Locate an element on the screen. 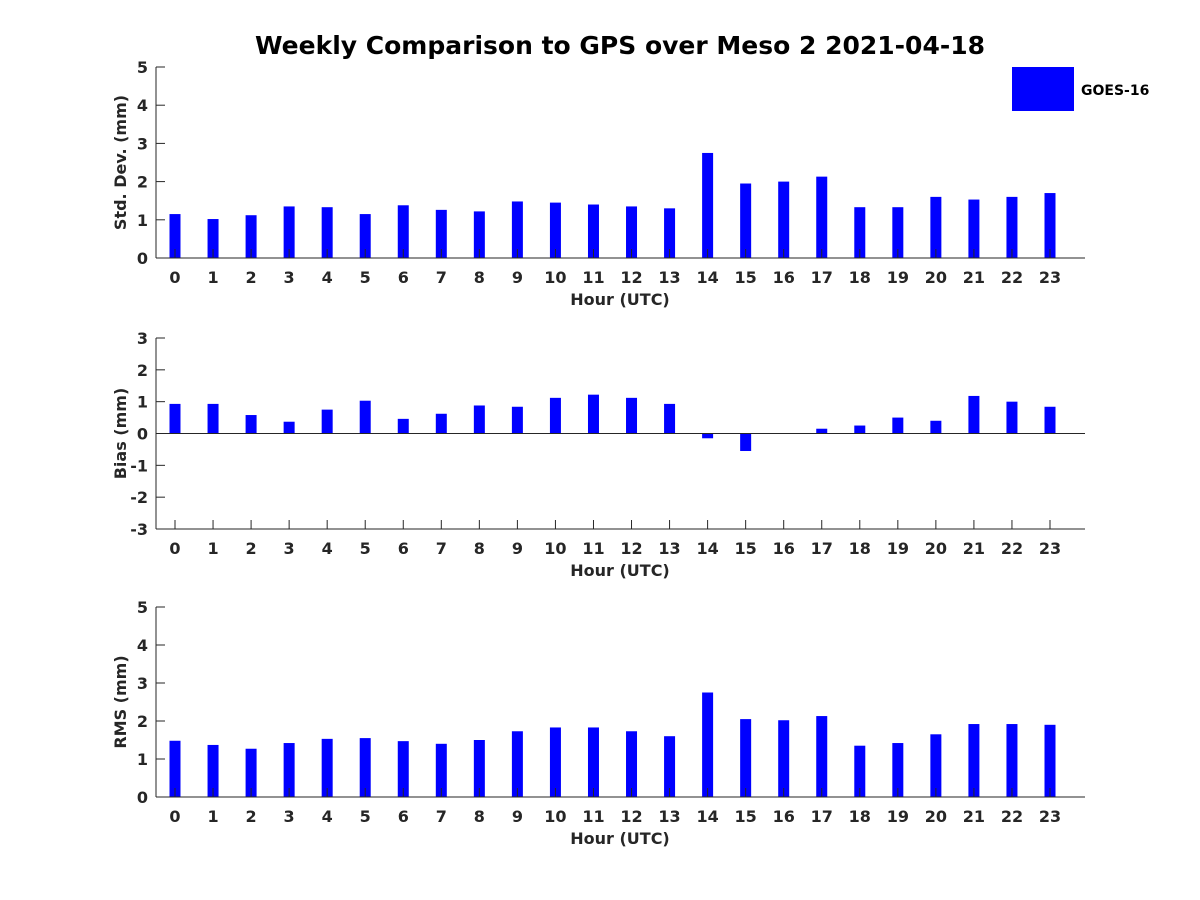  rms-x-tick-label: 21 is located at coordinates (974, 816).